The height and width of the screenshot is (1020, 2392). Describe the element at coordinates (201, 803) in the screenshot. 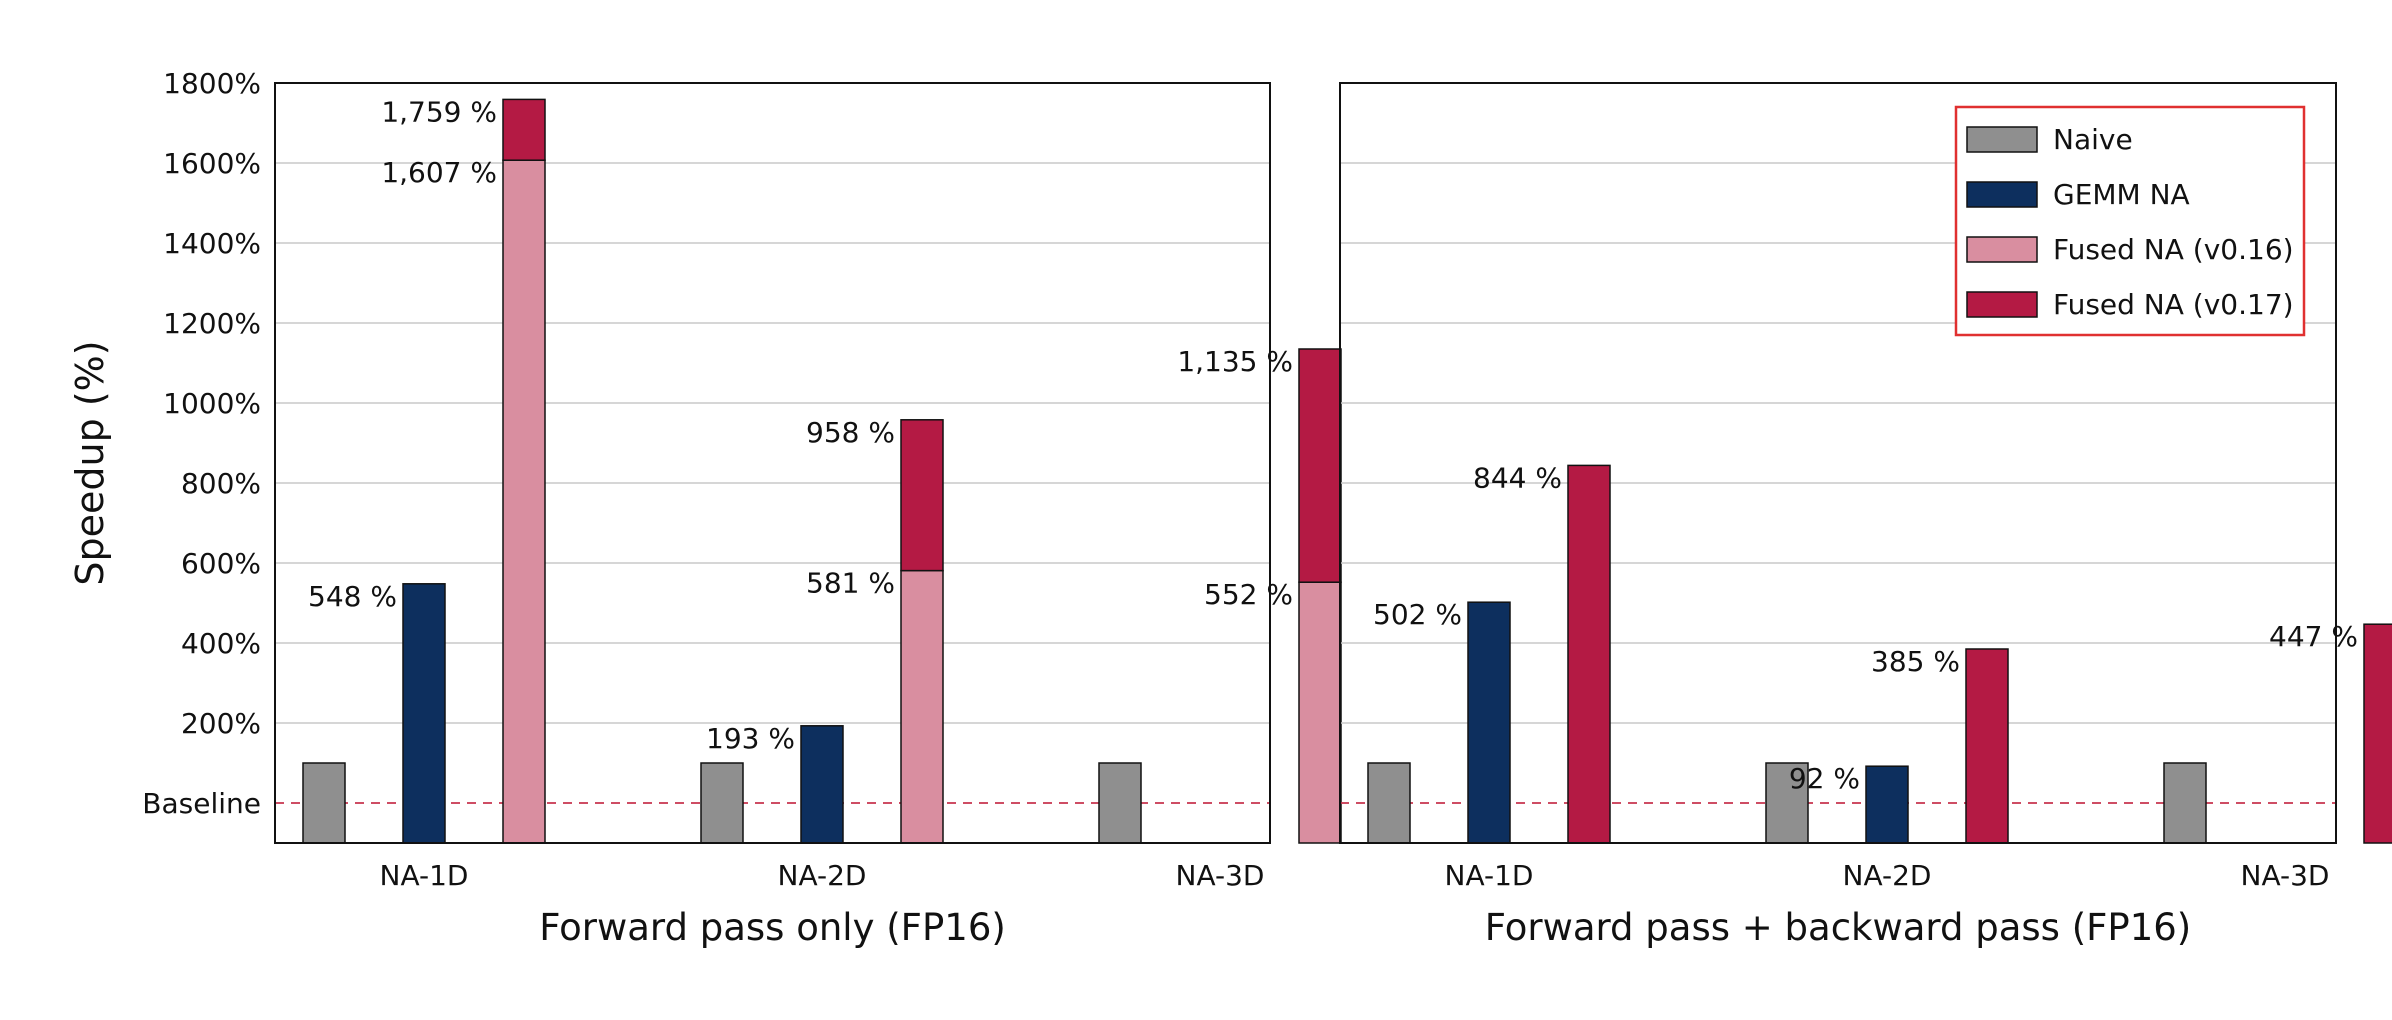

I see `y-tick-label: Baseline` at that location.